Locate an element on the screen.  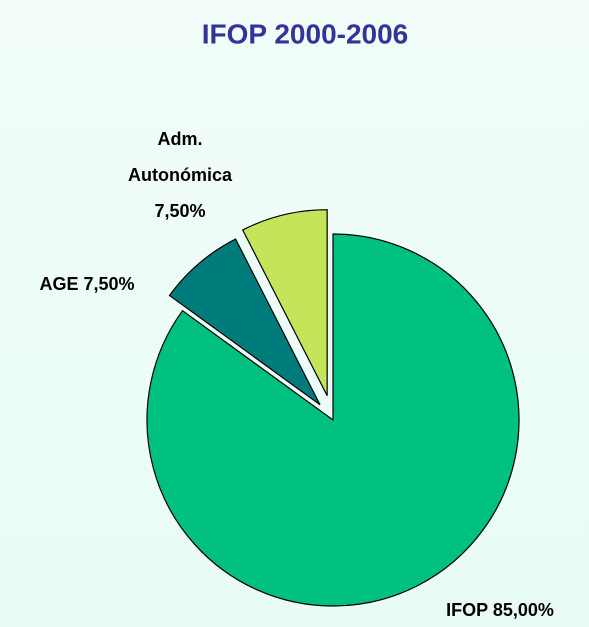
label-name: AGE is located at coordinates (58, 284).